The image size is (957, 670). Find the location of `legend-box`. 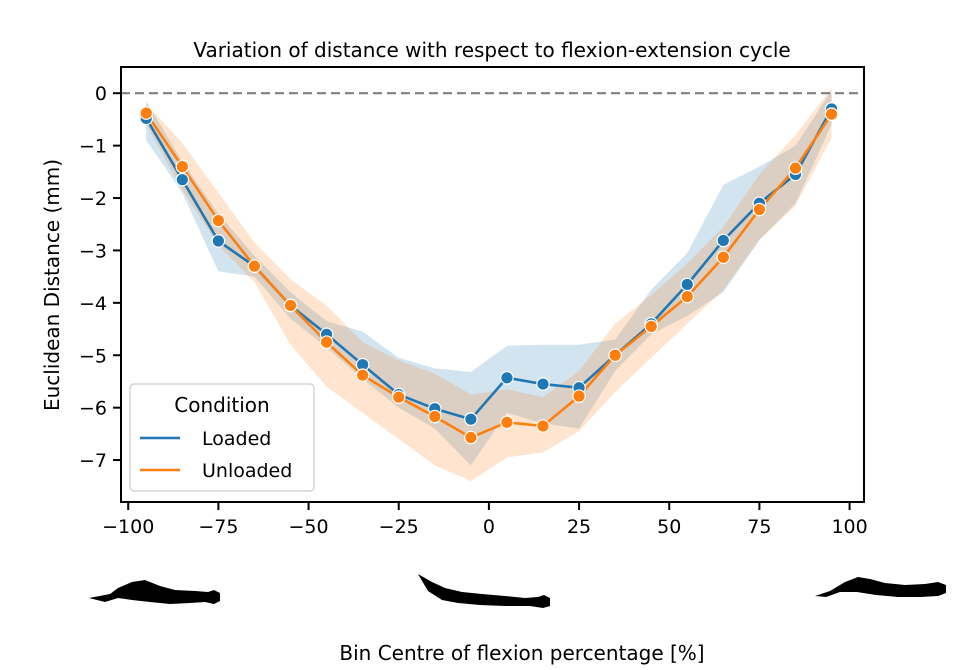

legend-box is located at coordinates (222, 437).